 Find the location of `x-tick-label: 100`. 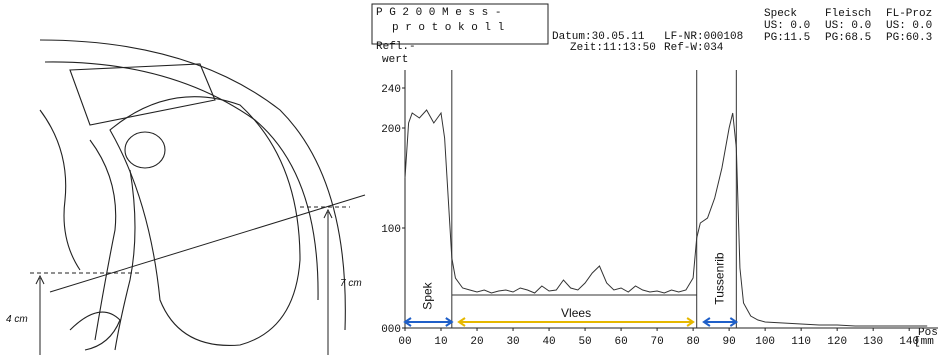

x-tick-label: 100 is located at coordinates (765, 342).